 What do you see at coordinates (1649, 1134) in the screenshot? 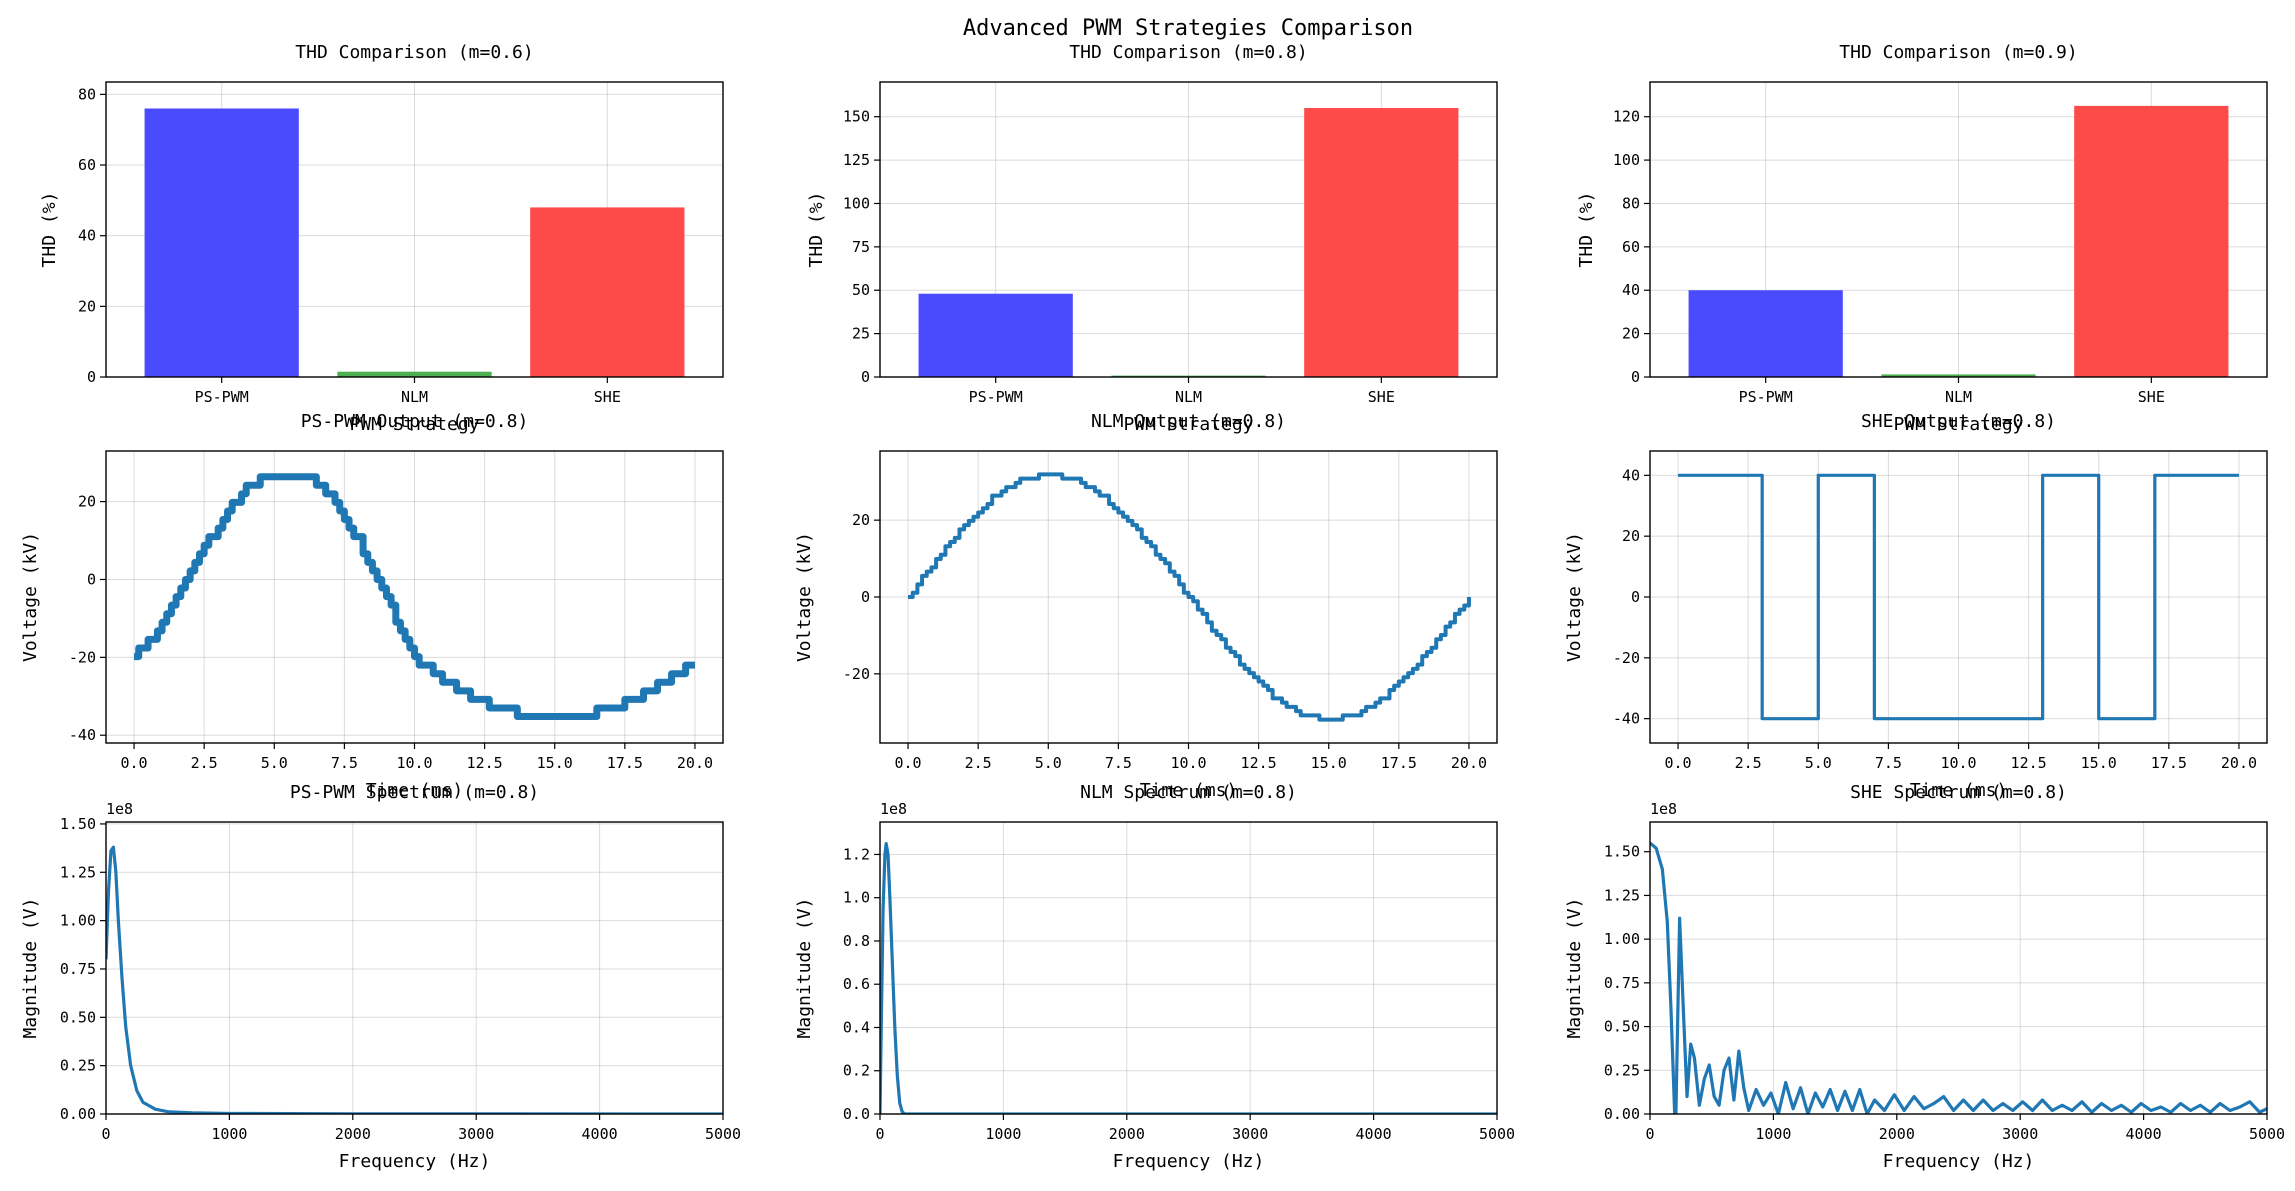
I see `x-tick-label: 0` at bounding box center [1649, 1134].